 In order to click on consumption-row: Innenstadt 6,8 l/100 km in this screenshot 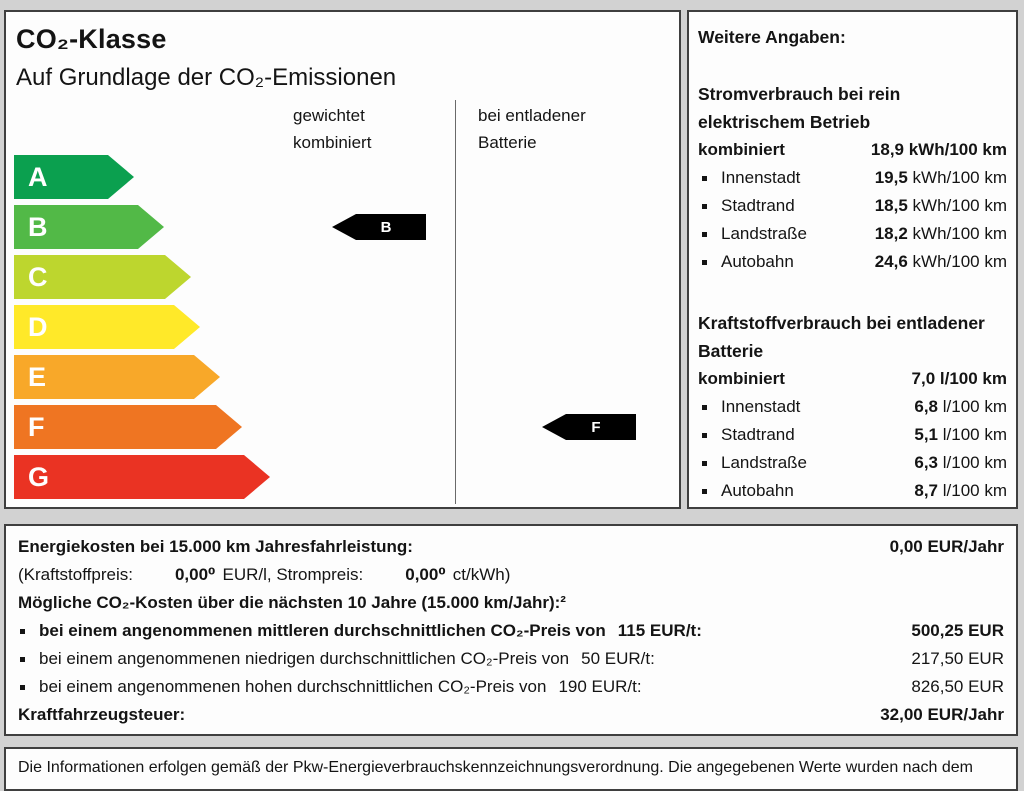, I will do `click(852, 407)`.